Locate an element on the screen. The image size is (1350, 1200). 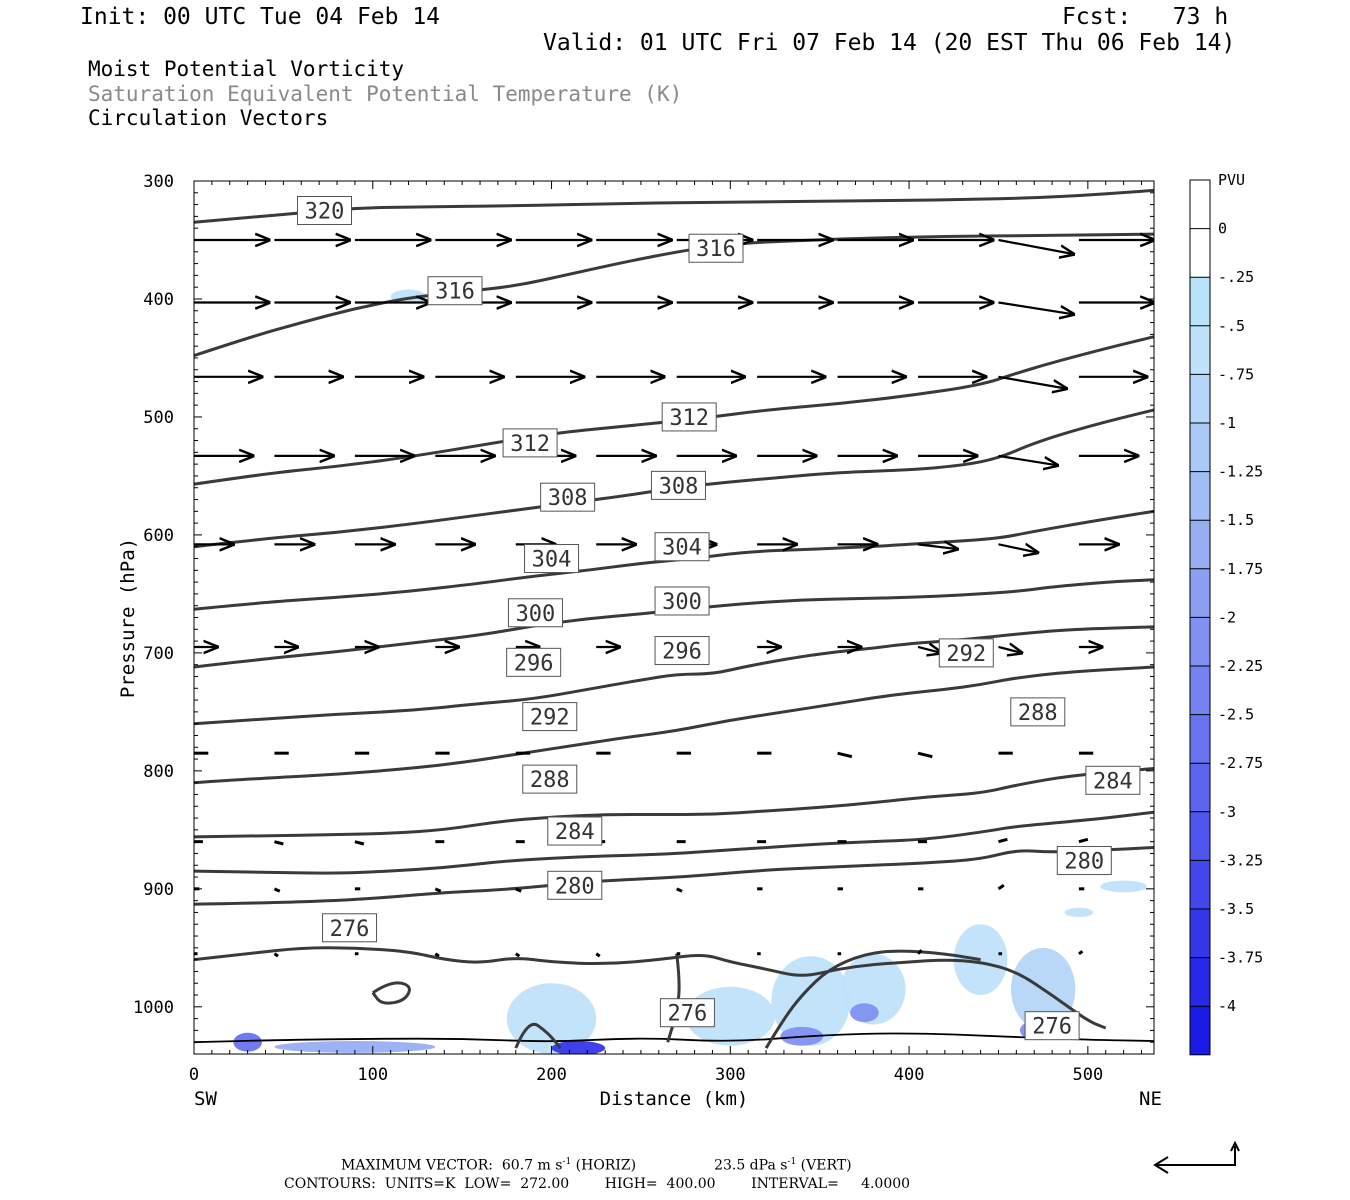
contour-label: 292 is located at coordinates (966, 653).